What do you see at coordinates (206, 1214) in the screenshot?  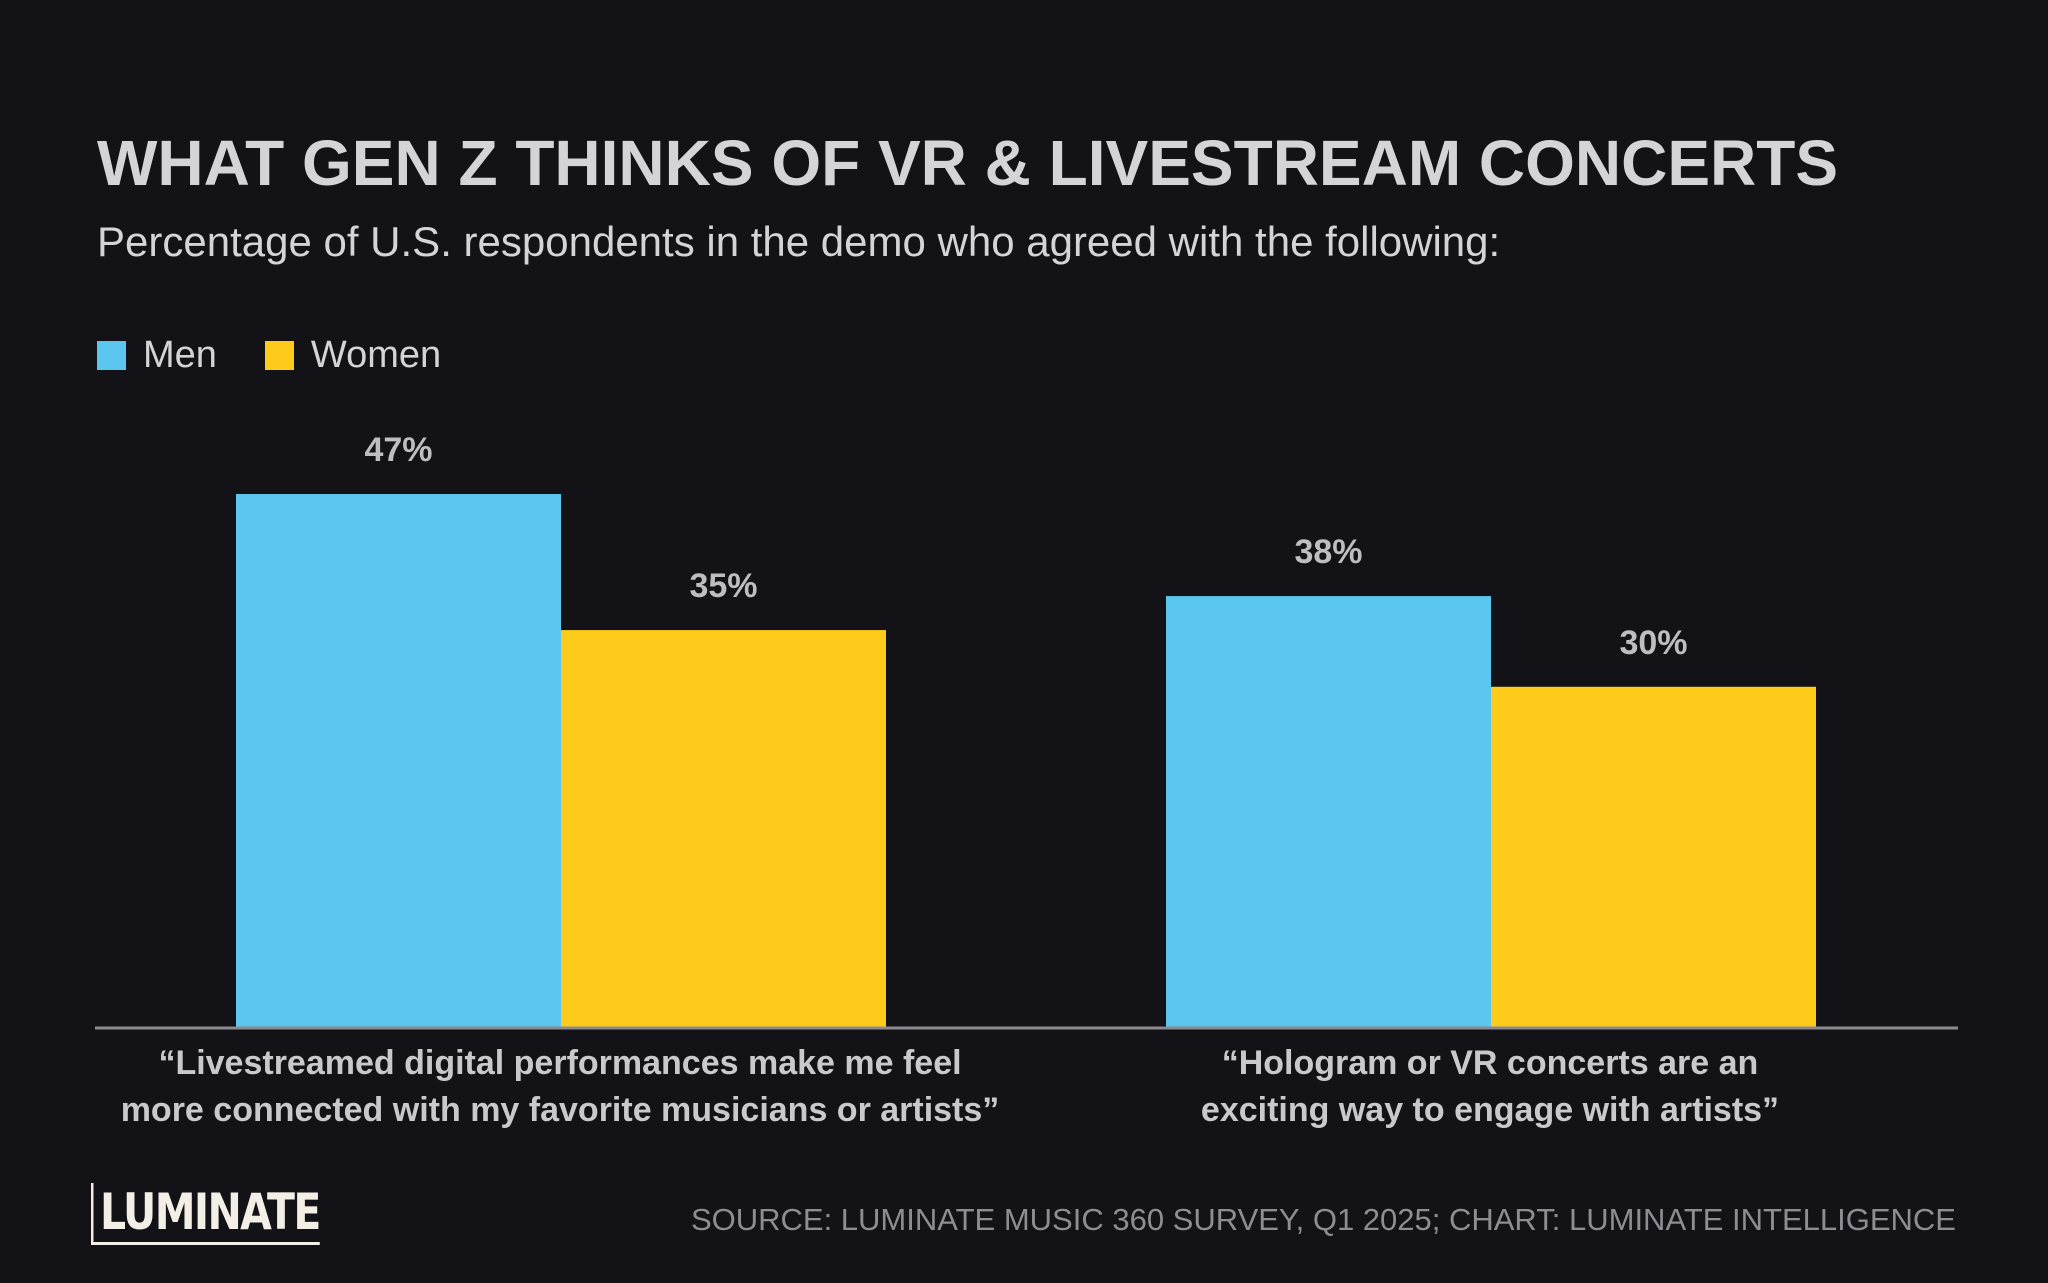 I see `luminate-logo: LUMINATE` at bounding box center [206, 1214].